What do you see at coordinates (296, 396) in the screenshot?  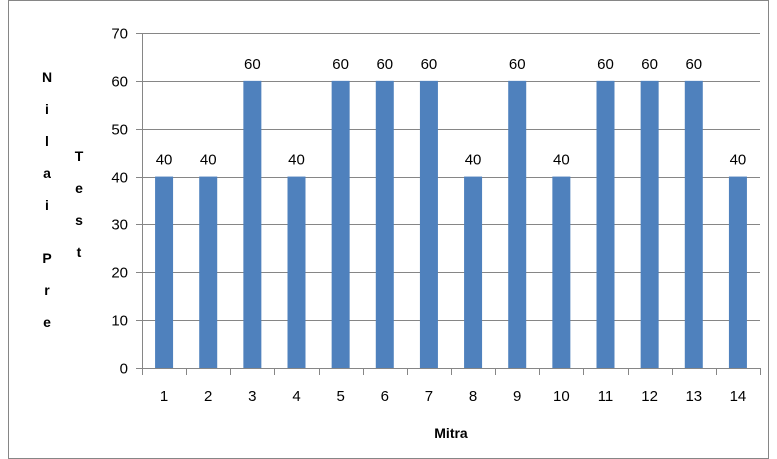 I see `x-tick-label: 4` at bounding box center [296, 396].